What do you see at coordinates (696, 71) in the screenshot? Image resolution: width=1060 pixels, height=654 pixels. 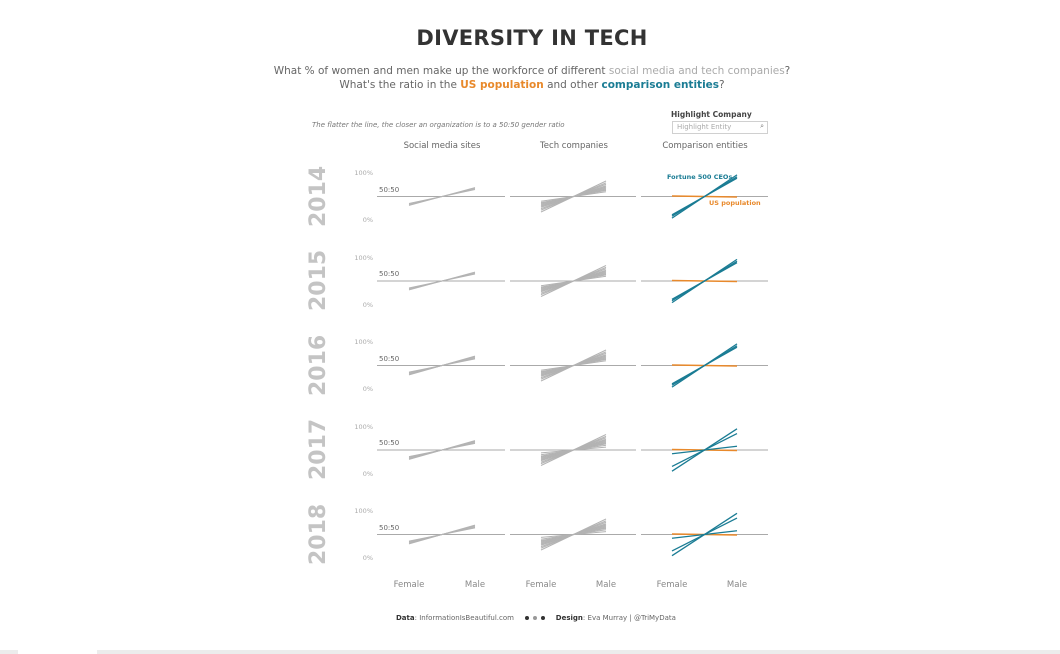 I see `subtitle-highlight-companies: social media and tech companies` at bounding box center [696, 71].